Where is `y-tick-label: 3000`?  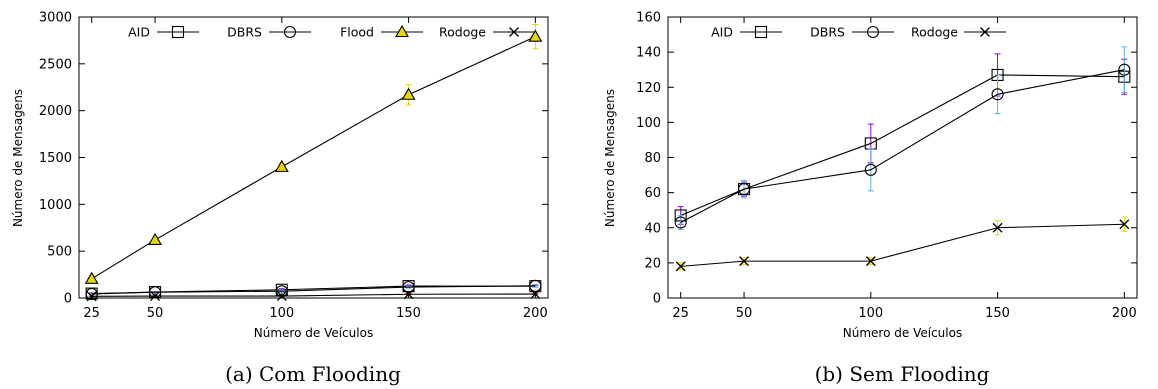 y-tick-label: 3000 is located at coordinates (55, 18).